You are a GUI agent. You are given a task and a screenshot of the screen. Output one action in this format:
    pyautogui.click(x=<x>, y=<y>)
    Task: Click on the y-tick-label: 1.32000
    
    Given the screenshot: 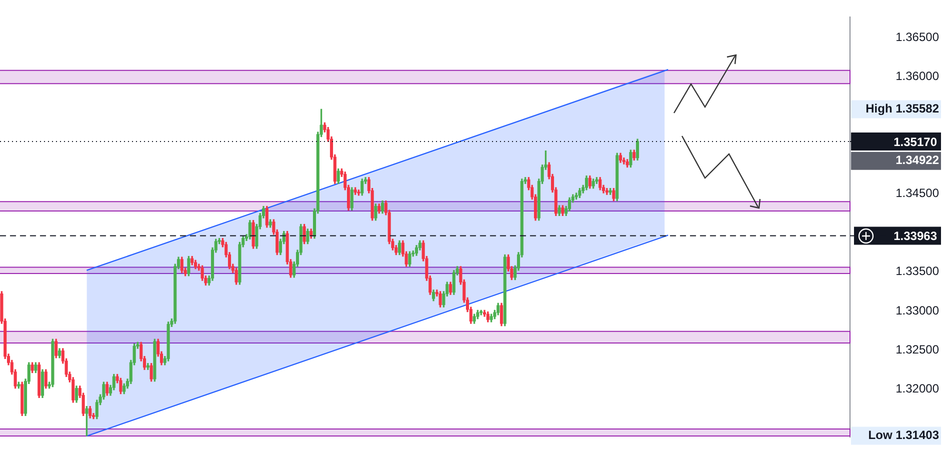 What is the action you would take?
    pyautogui.click(x=918, y=388)
    